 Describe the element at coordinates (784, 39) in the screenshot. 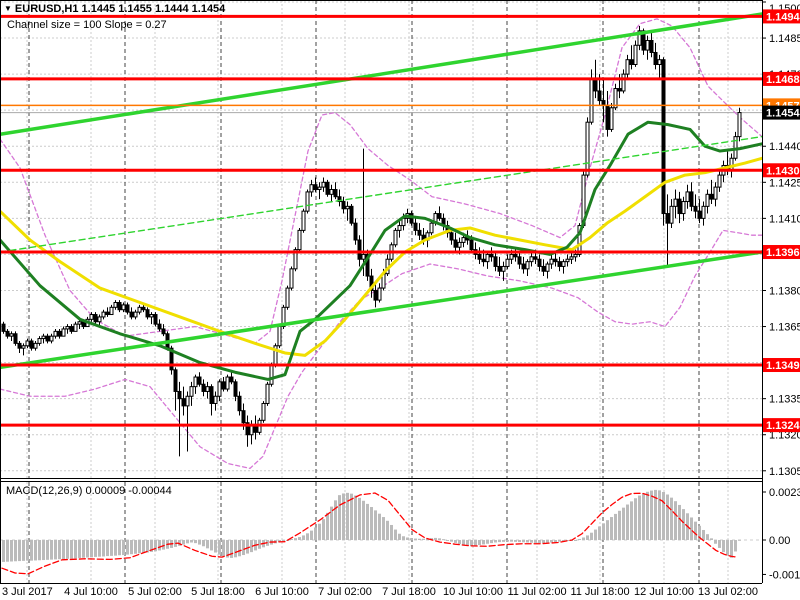

I see `svg-text: 1.1485` at that location.